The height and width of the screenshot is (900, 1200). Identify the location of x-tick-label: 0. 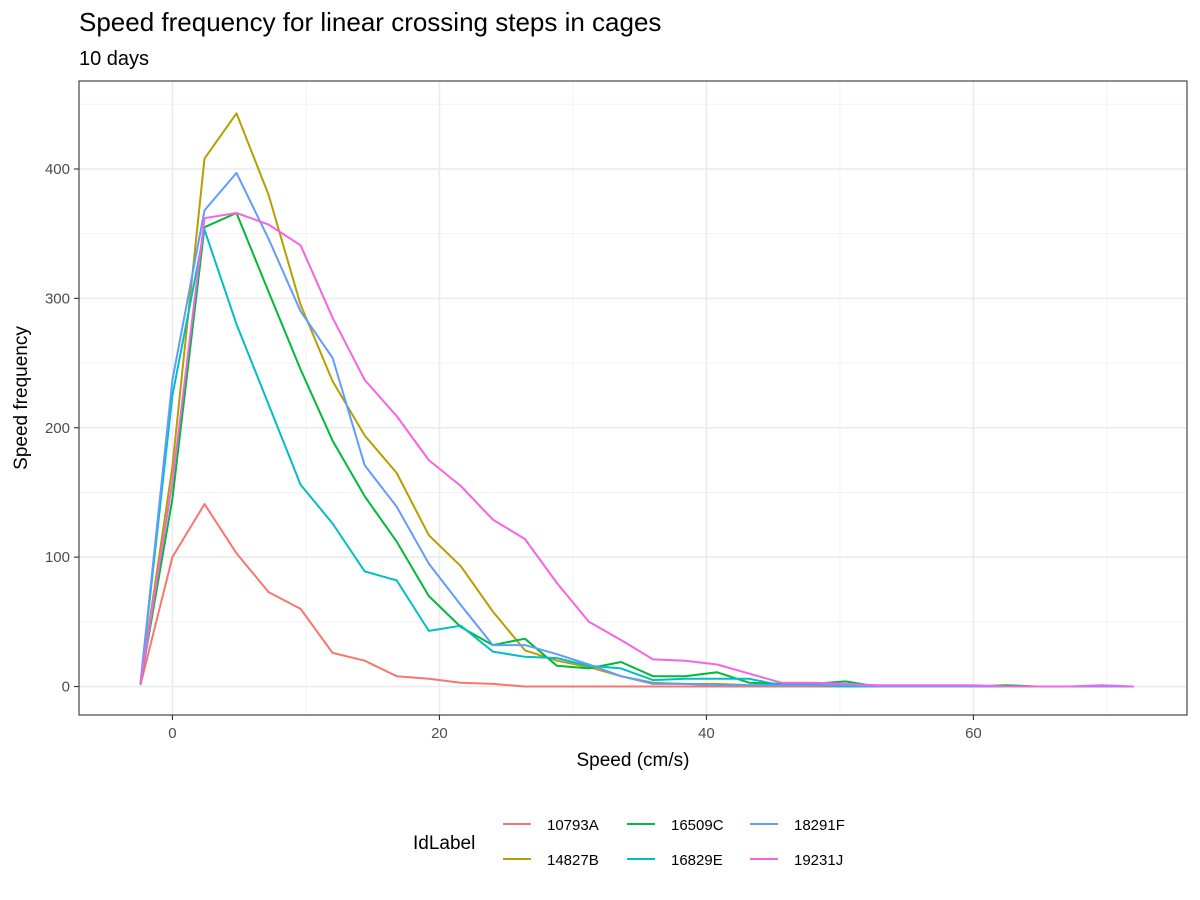
(172, 733).